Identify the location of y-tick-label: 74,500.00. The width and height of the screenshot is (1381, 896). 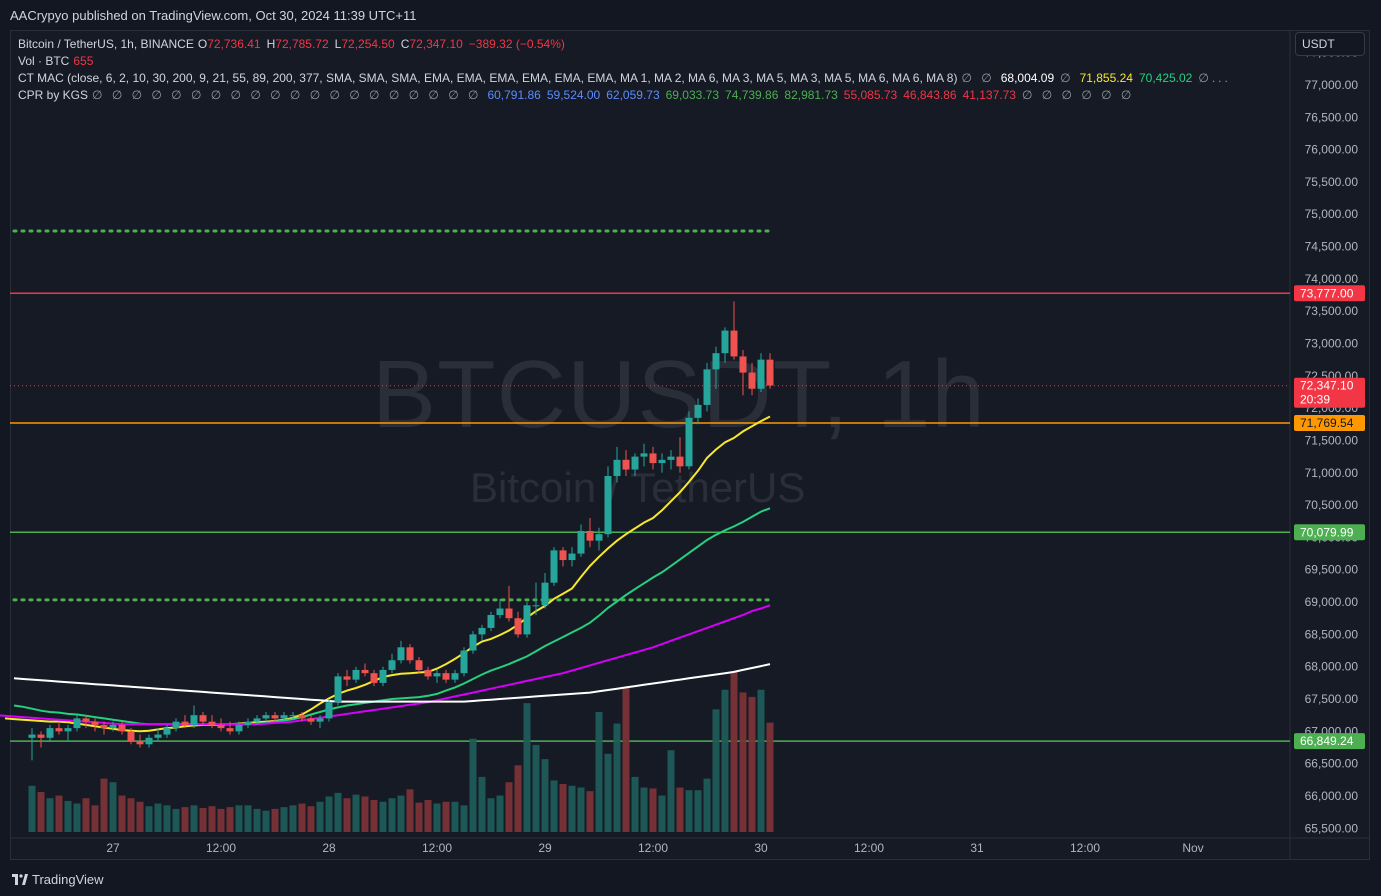
(1332, 247).